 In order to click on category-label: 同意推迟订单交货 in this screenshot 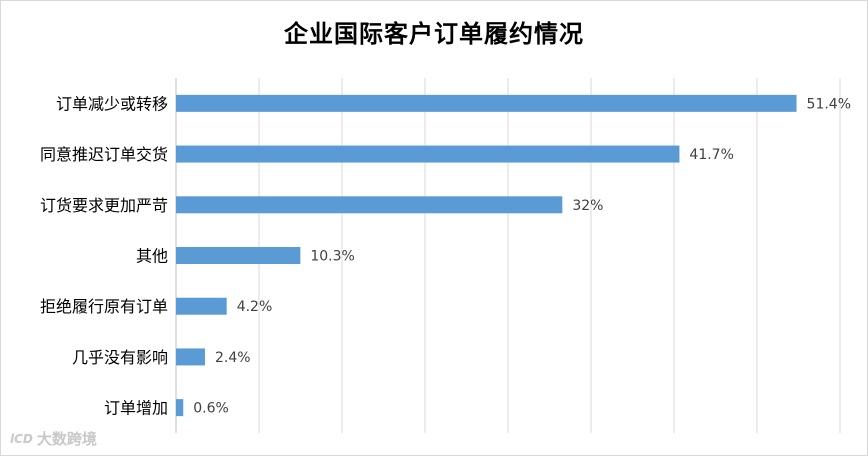, I will do `click(104, 154)`.